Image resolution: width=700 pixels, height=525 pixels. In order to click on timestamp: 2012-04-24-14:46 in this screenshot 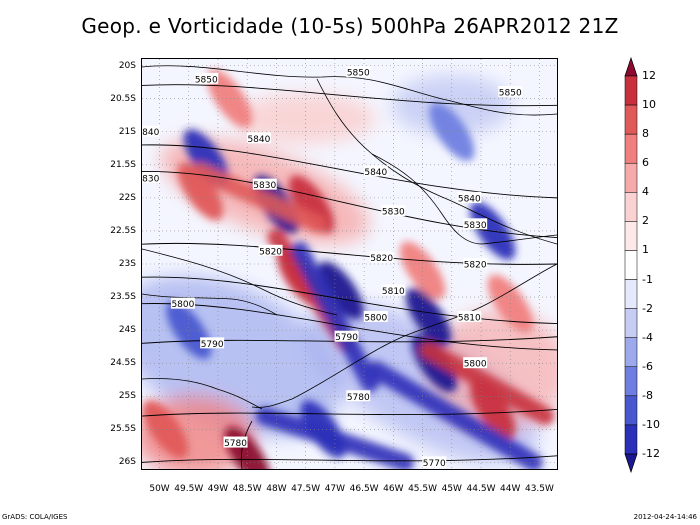, I will do `click(665, 517)`.